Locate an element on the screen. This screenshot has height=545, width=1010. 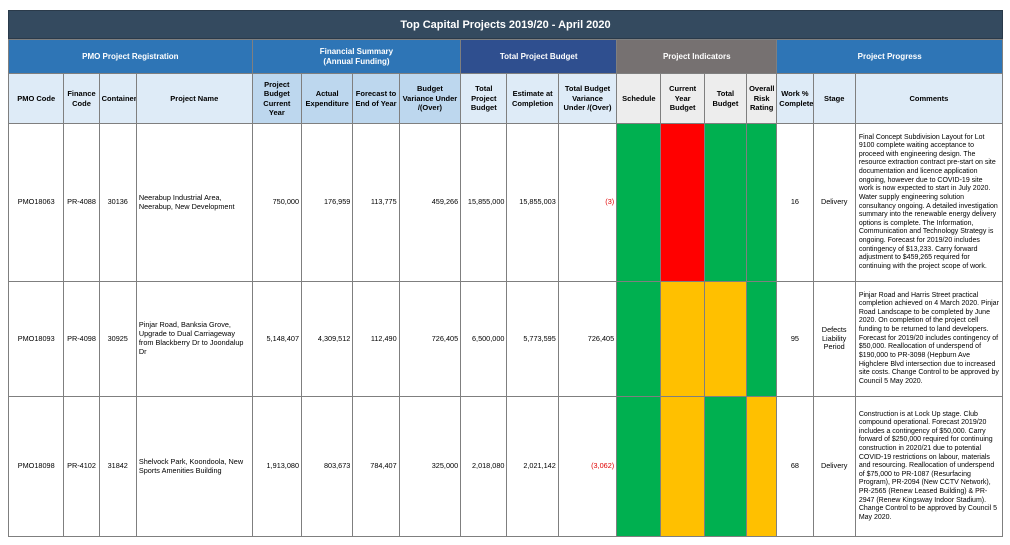
col-stage: Stage is located at coordinates (834, 98).